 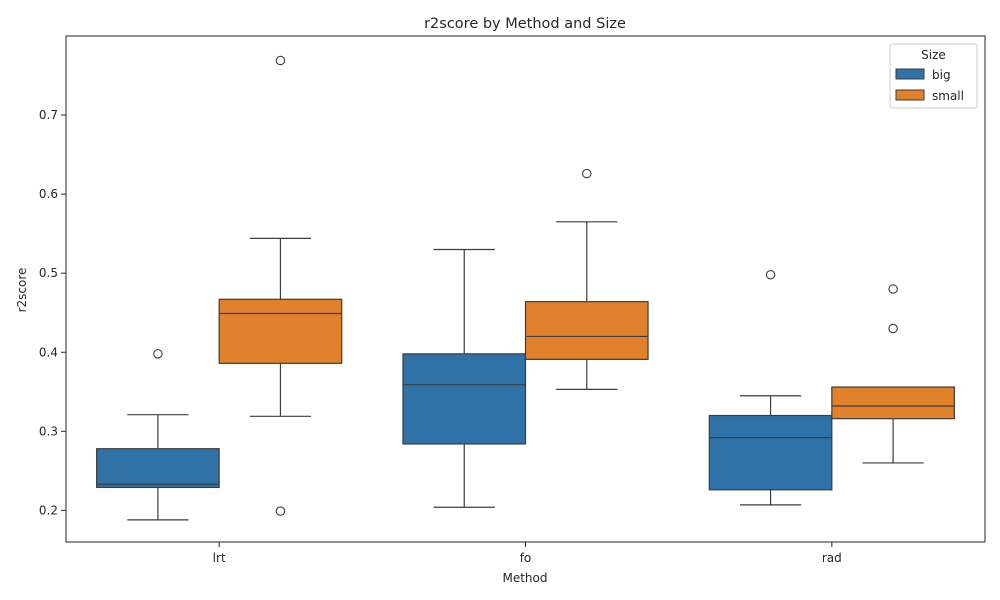 I want to click on box-big-fo-body, so click(x=464, y=399).